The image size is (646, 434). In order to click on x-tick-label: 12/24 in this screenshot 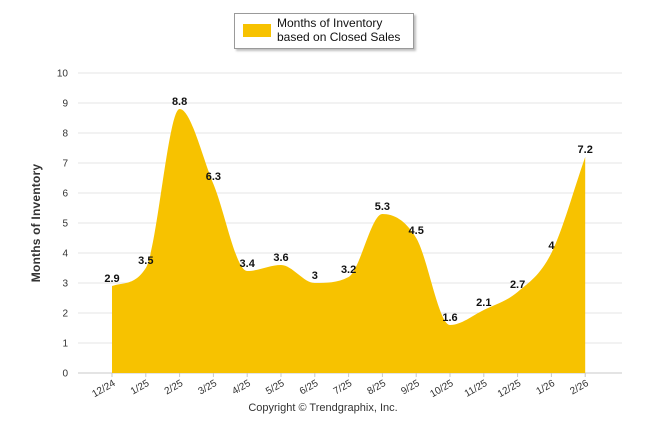, I will do `click(104, 389)`.